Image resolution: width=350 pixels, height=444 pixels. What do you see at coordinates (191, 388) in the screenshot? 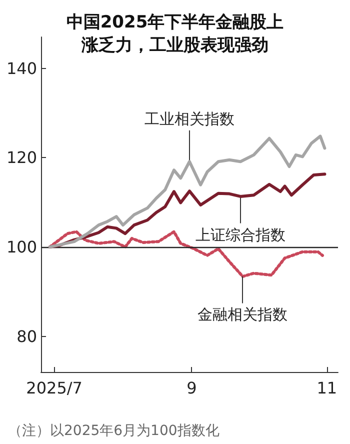
I see `x-tick-label: 9` at bounding box center [191, 388].